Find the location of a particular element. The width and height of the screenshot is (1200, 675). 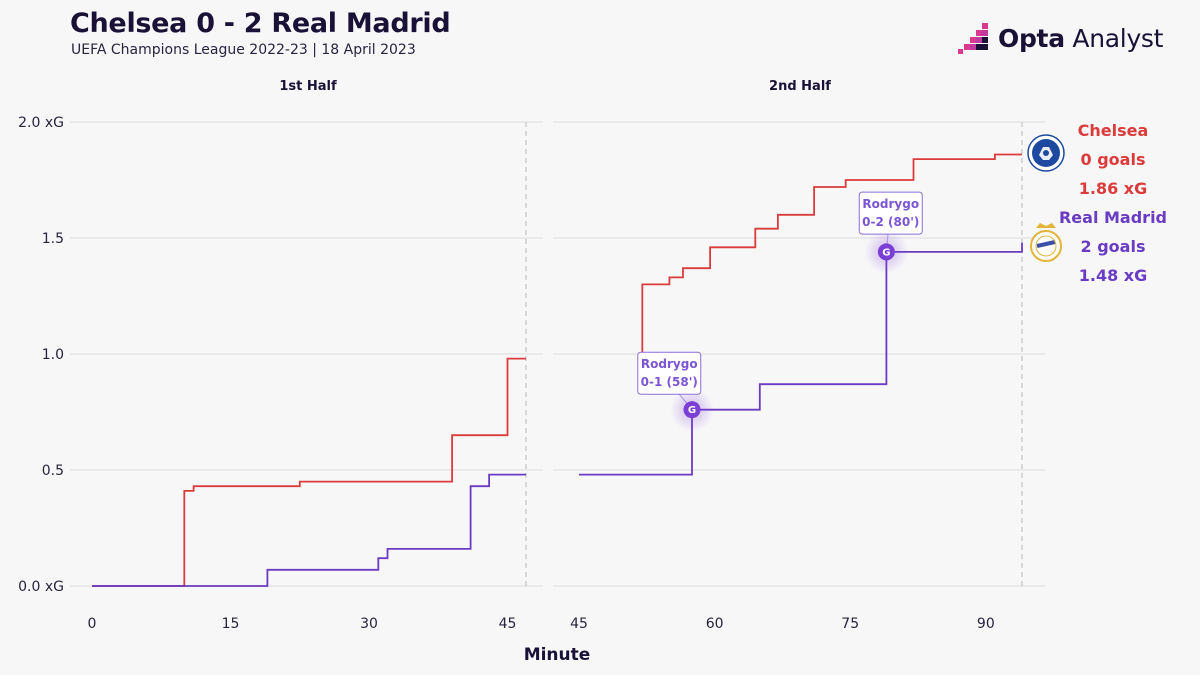

panel-title: 2nd Half is located at coordinates (800, 86).